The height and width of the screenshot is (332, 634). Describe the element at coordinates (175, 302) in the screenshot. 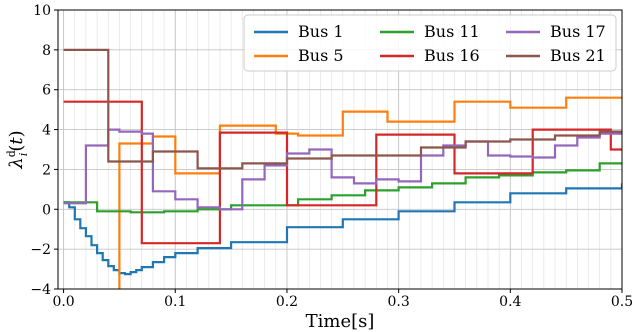

I see `x-tick-label: 0.1` at that location.